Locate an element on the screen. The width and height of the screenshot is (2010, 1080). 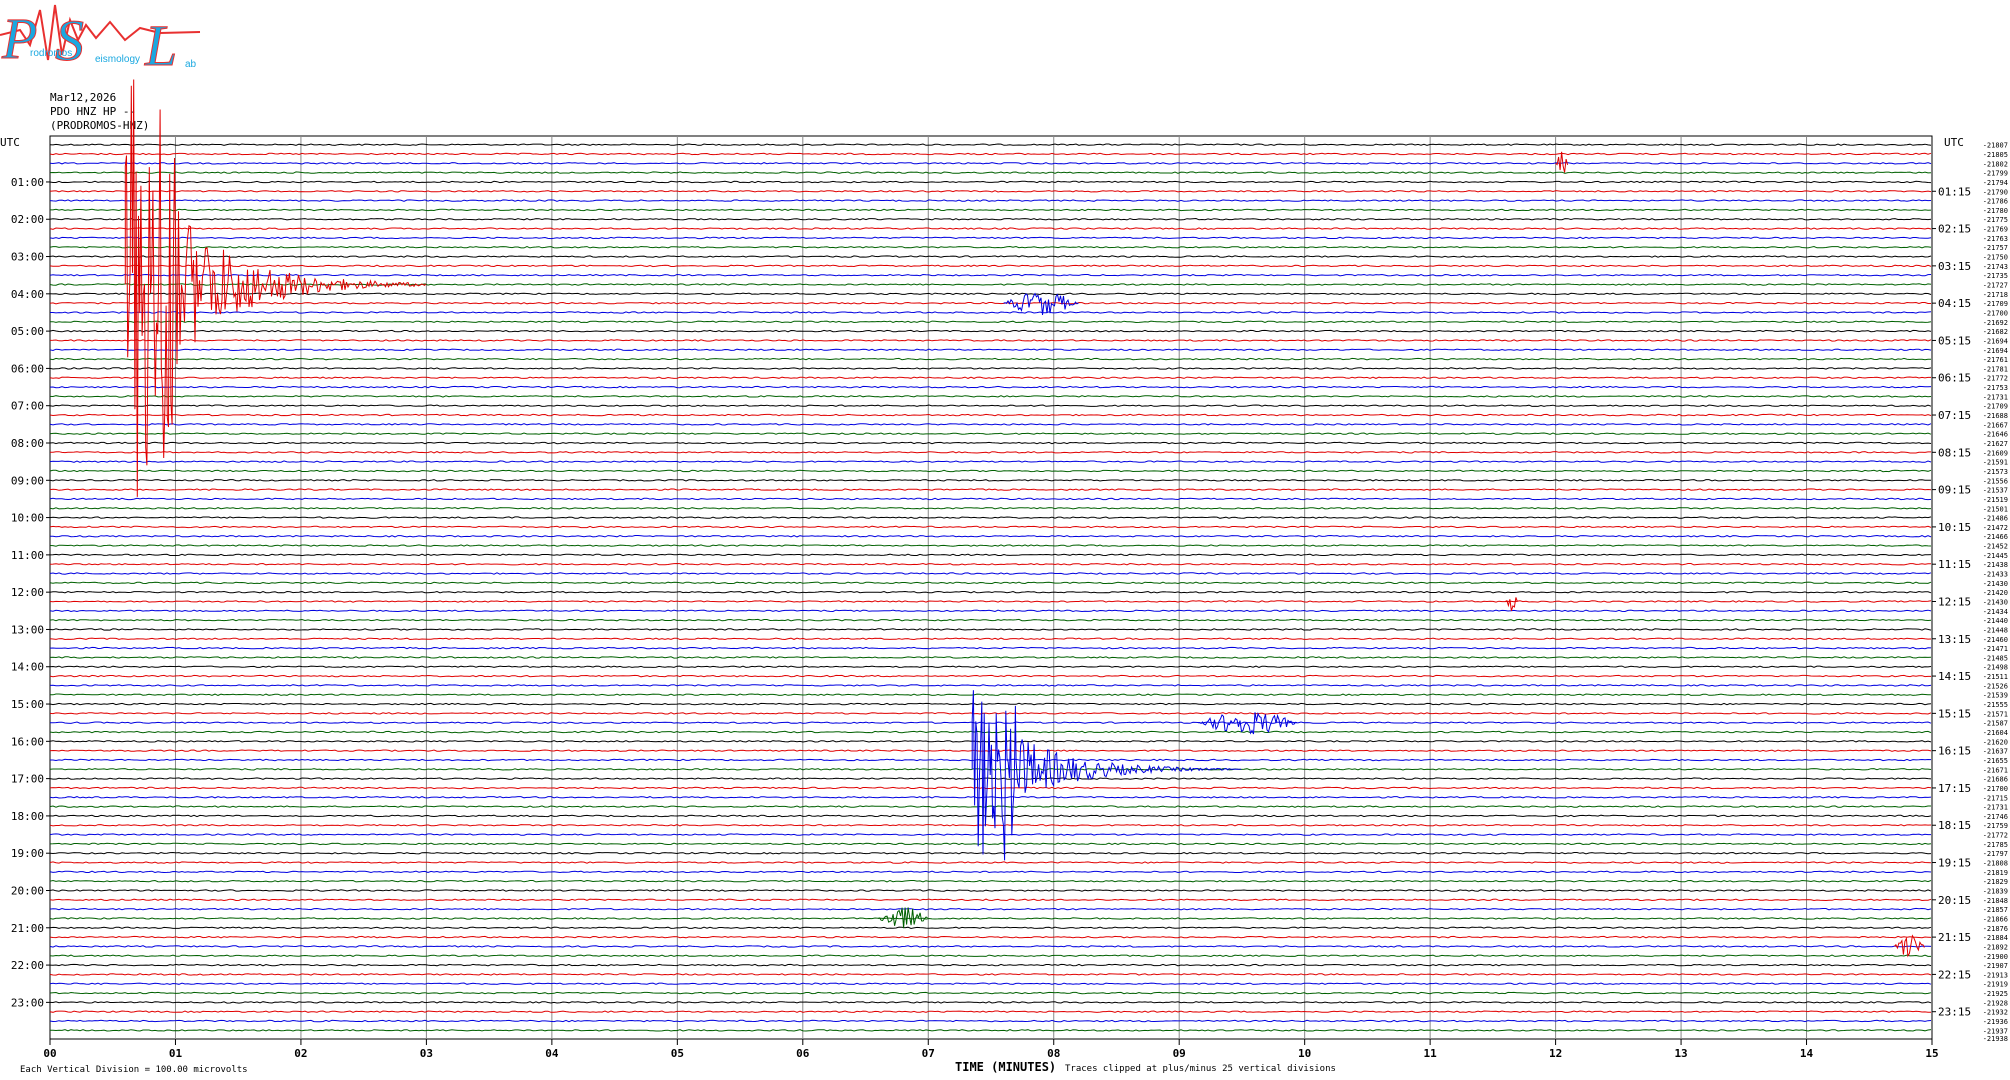
offset-value: -21781 is located at coordinates (1995, 369).